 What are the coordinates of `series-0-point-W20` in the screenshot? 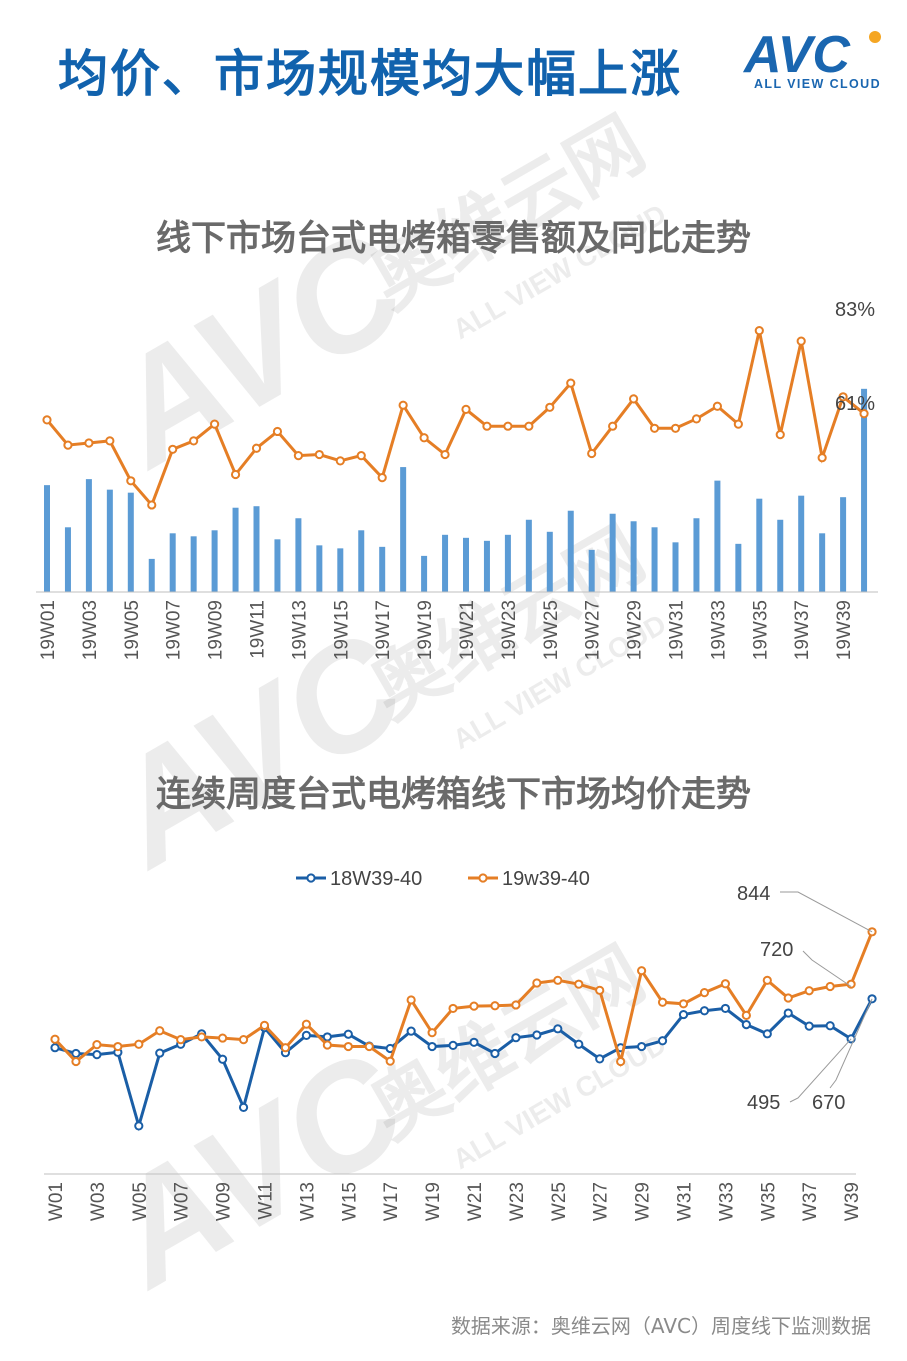 It's located at (453, 1045).